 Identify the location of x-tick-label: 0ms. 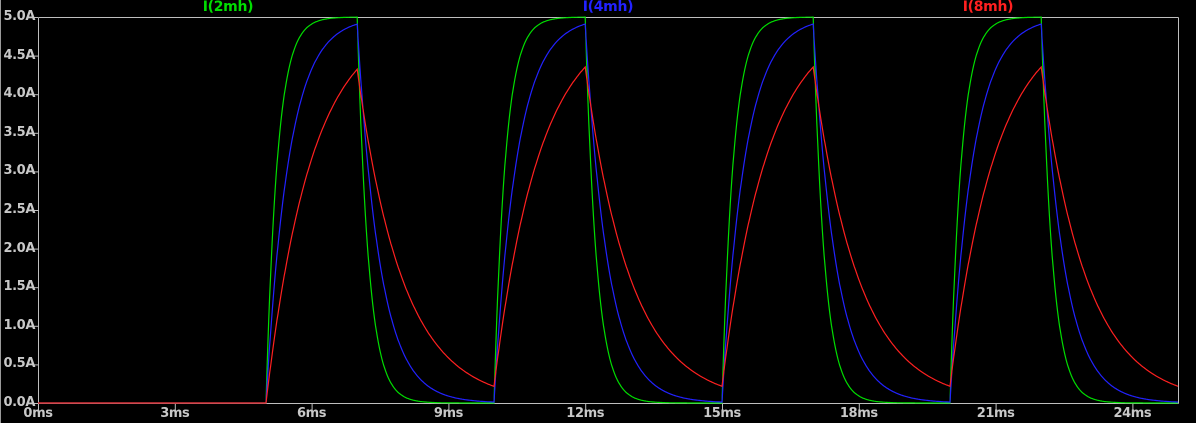
(38, 413).